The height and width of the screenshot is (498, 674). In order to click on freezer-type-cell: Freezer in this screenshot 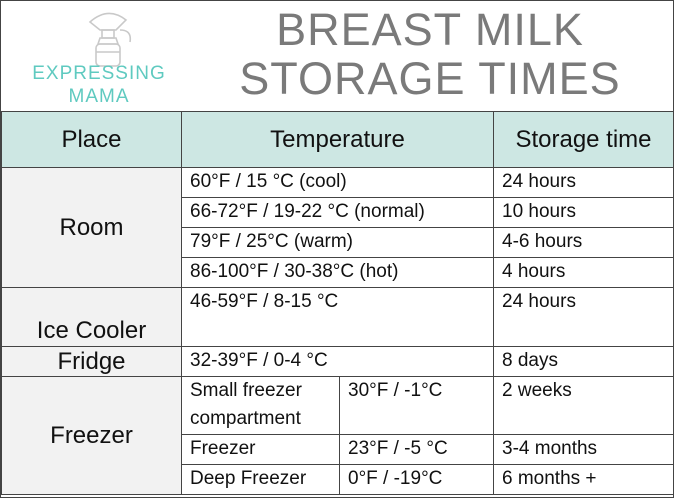, I will do `click(260, 449)`.